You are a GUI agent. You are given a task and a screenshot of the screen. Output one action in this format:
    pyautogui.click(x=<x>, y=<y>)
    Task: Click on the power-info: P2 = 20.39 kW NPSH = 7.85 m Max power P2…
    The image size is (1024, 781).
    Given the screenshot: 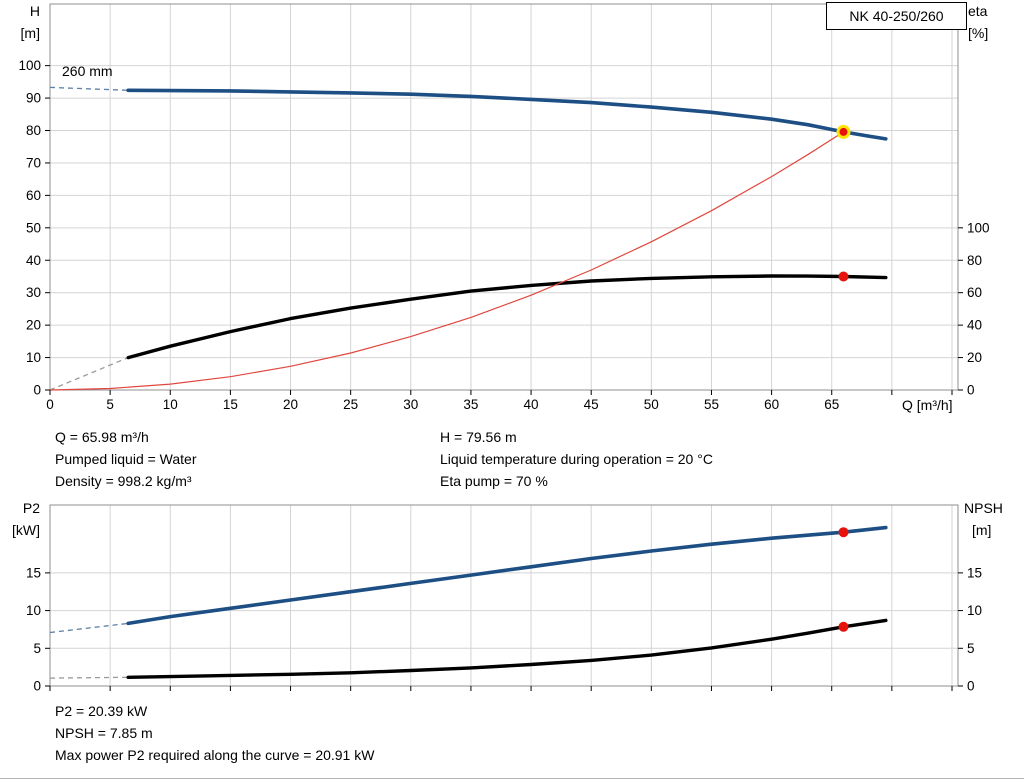 What is the action you would take?
    pyautogui.click(x=214, y=733)
    